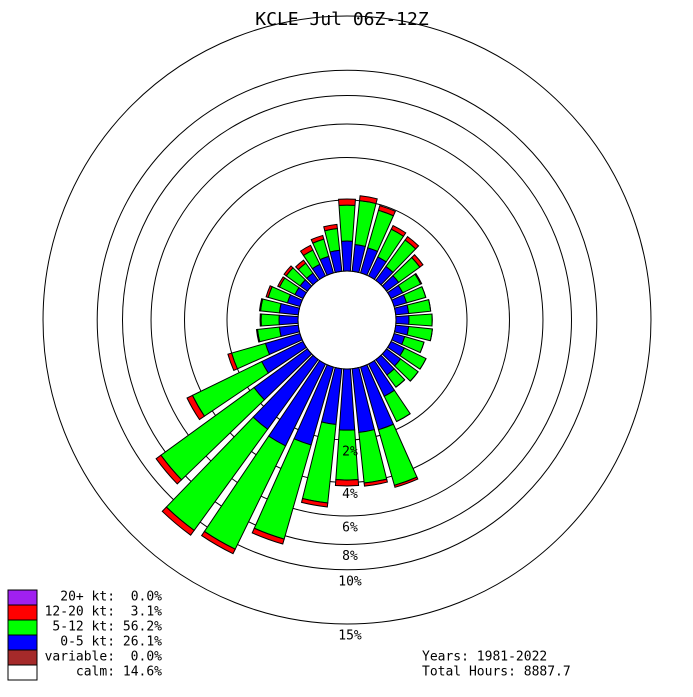 The height and width of the screenshot is (697, 693). What do you see at coordinates (350, 635) in the screenshot?
I see `ring-label: 15%` at bounding box center [350, 635].